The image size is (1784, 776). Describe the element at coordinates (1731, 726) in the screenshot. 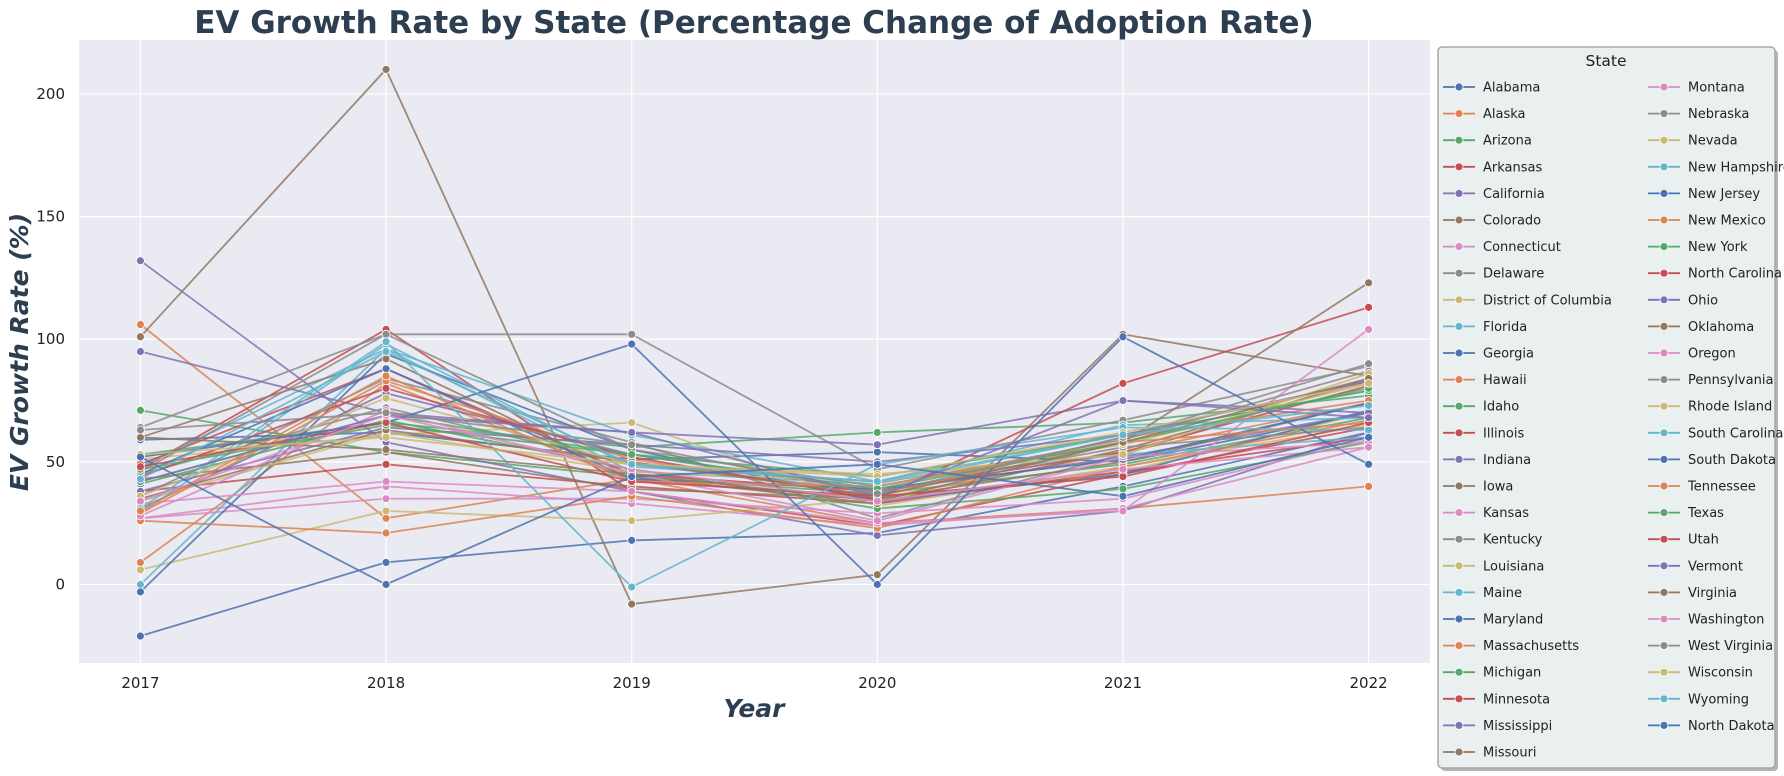

I see `legend-label: North Dakota` at that location.